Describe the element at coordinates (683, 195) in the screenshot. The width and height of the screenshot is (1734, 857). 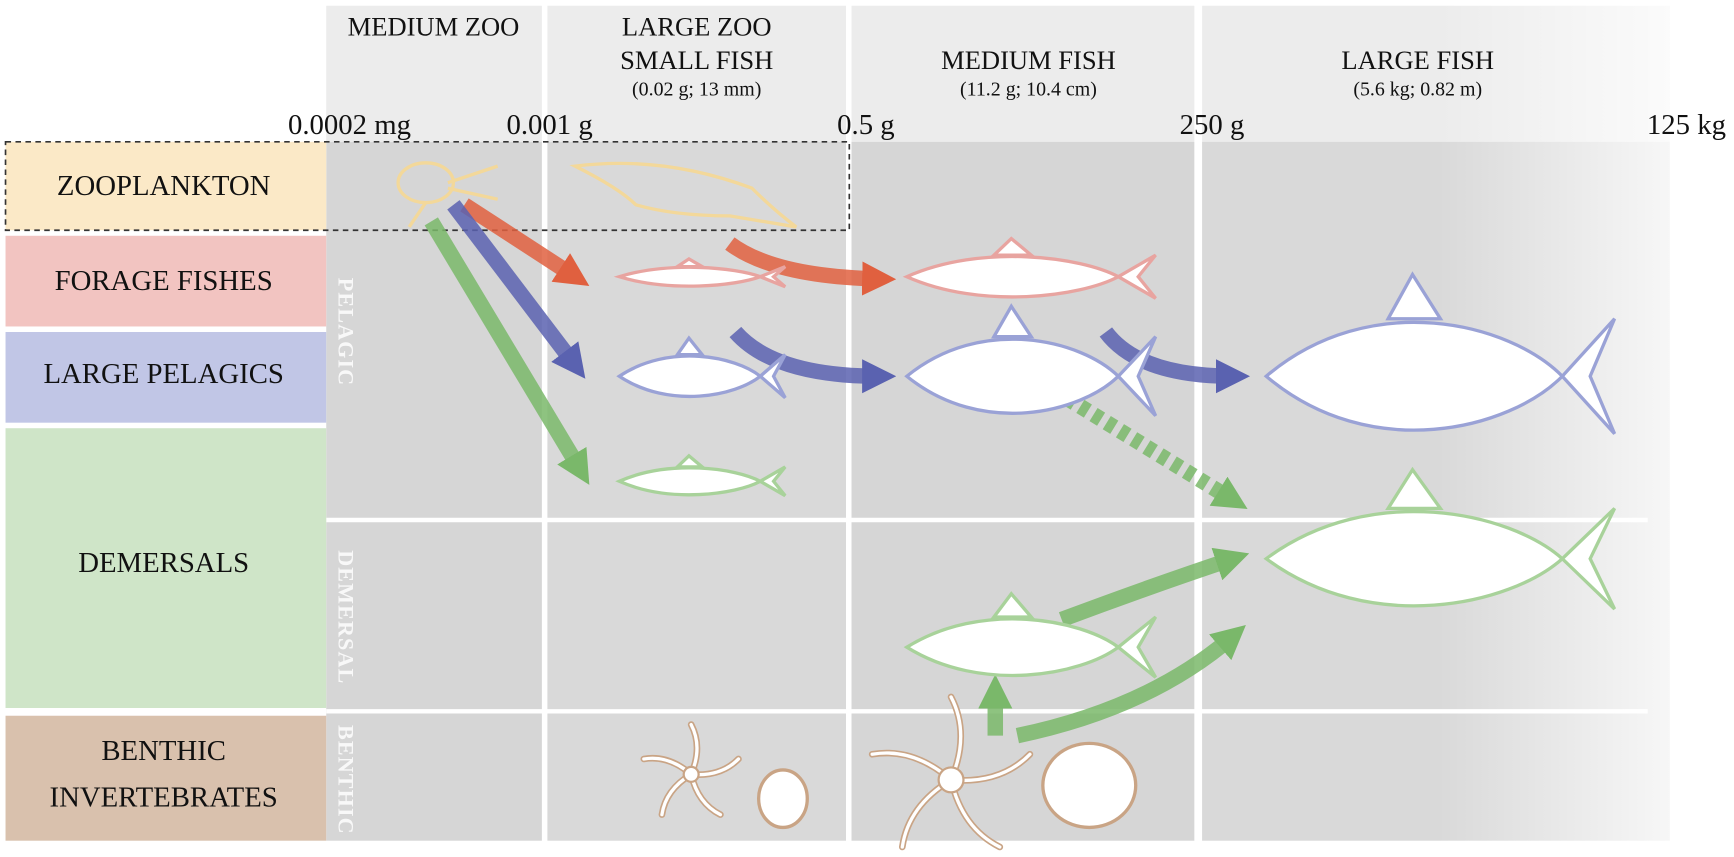
I see `shrimp` at that location.